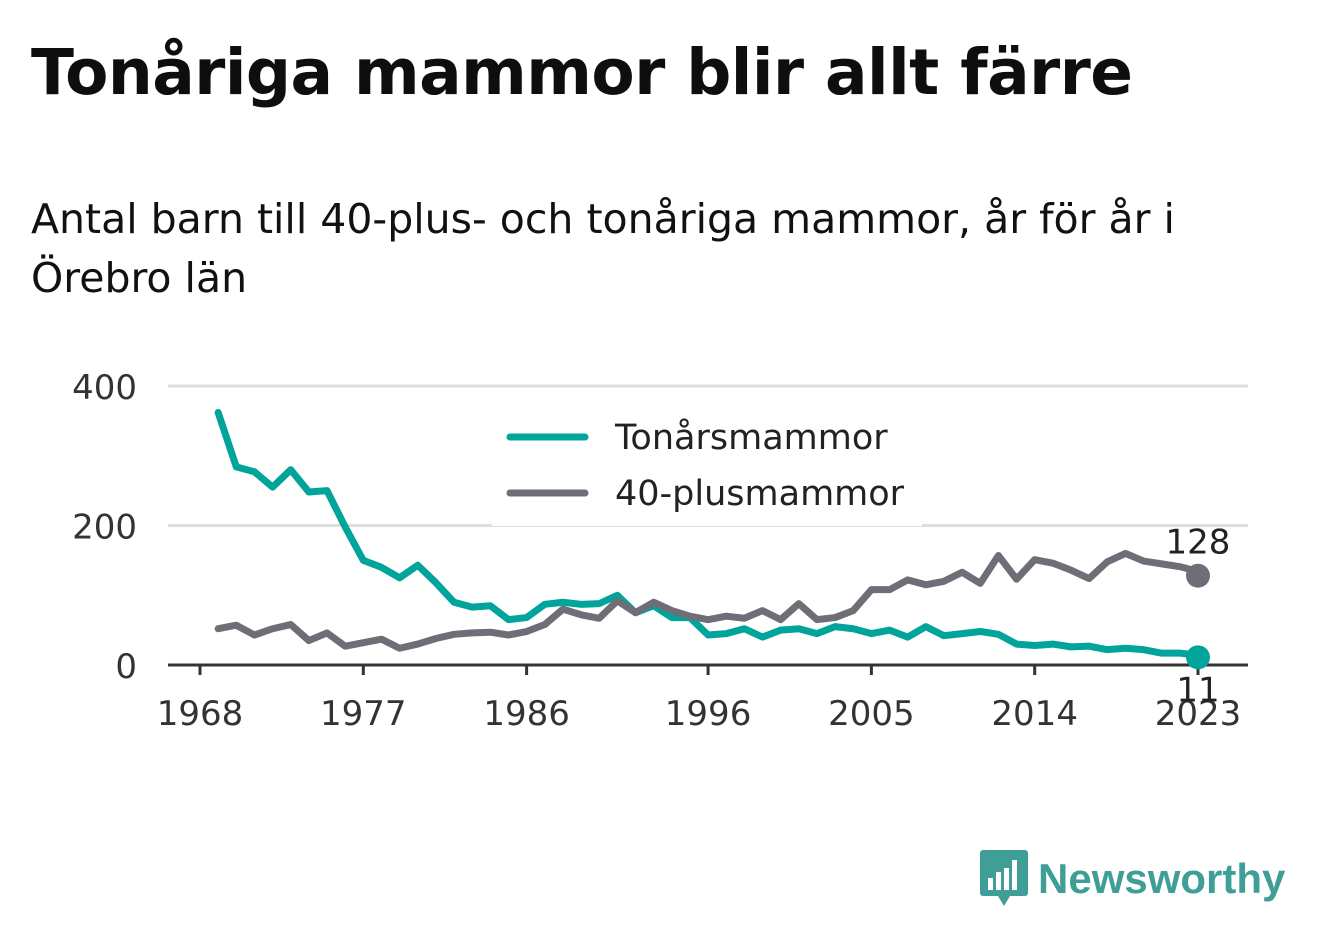 This screenshot has height=939, width=1322. I want to click on end-labels: 11 128, so click(1198, 617).